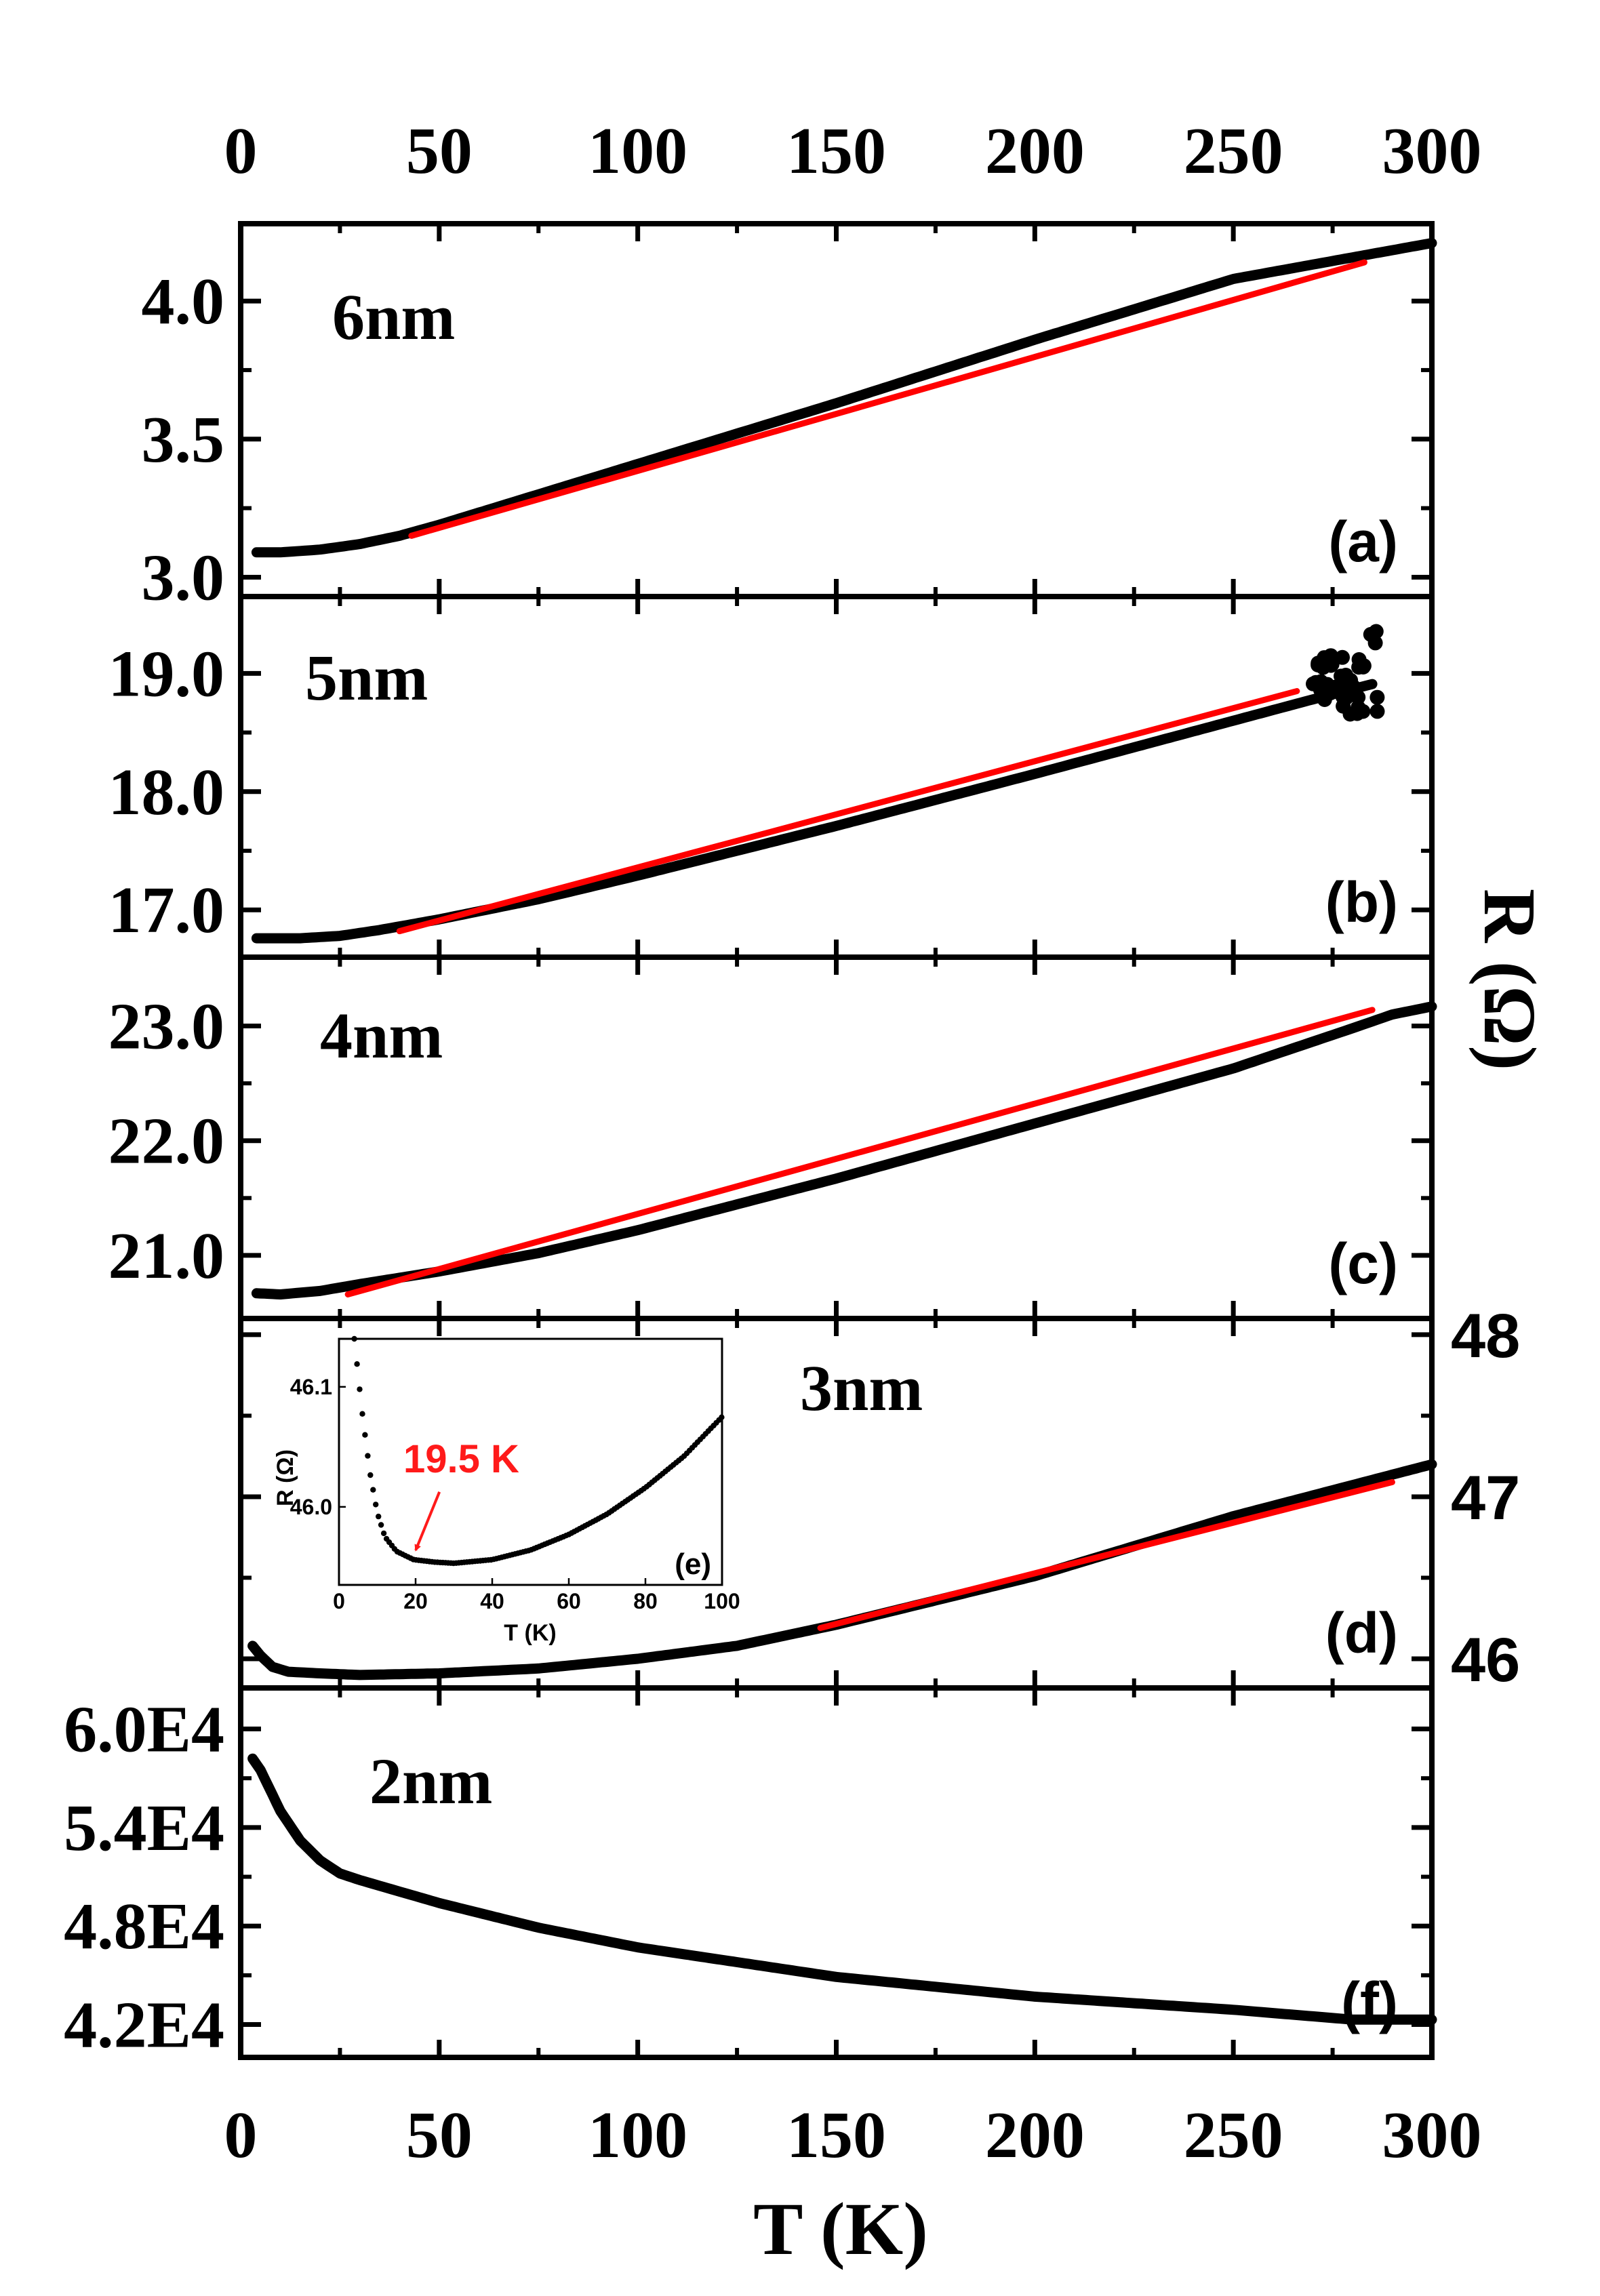  Describe the element at coordinates (439, 151) in the screenshot. I see `x-tick-label-top: 50` at that location.